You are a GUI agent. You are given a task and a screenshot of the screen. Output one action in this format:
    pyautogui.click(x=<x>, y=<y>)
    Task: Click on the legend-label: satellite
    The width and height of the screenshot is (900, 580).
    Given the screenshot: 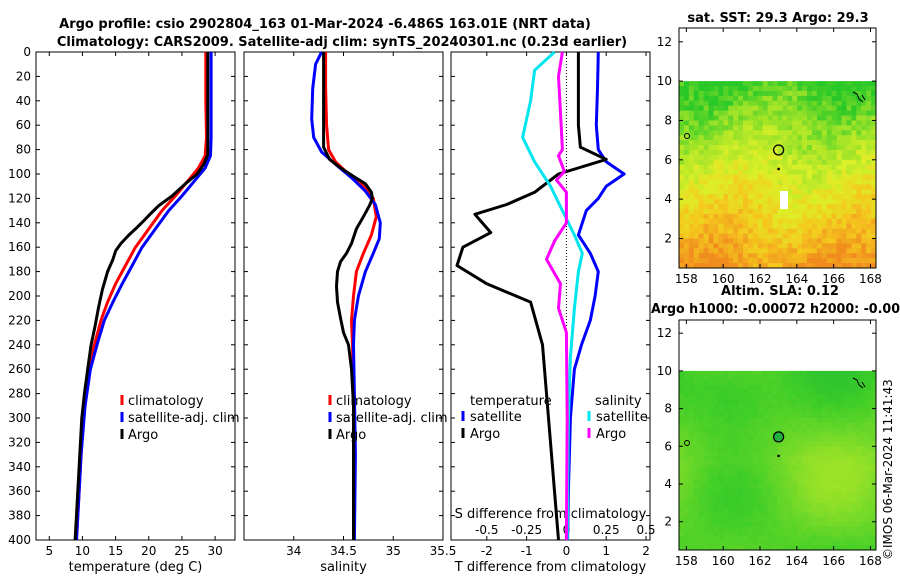 What is the action you would take?
    pyautogui.click(x=496, y=417)
    